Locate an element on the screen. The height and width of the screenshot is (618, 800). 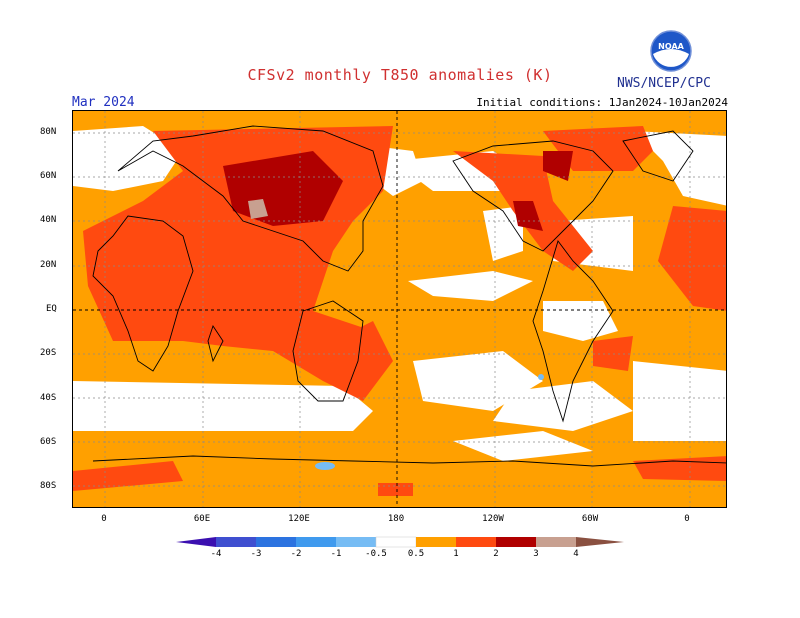
colorbar-label: -4 is located at coordinates (216, 554).